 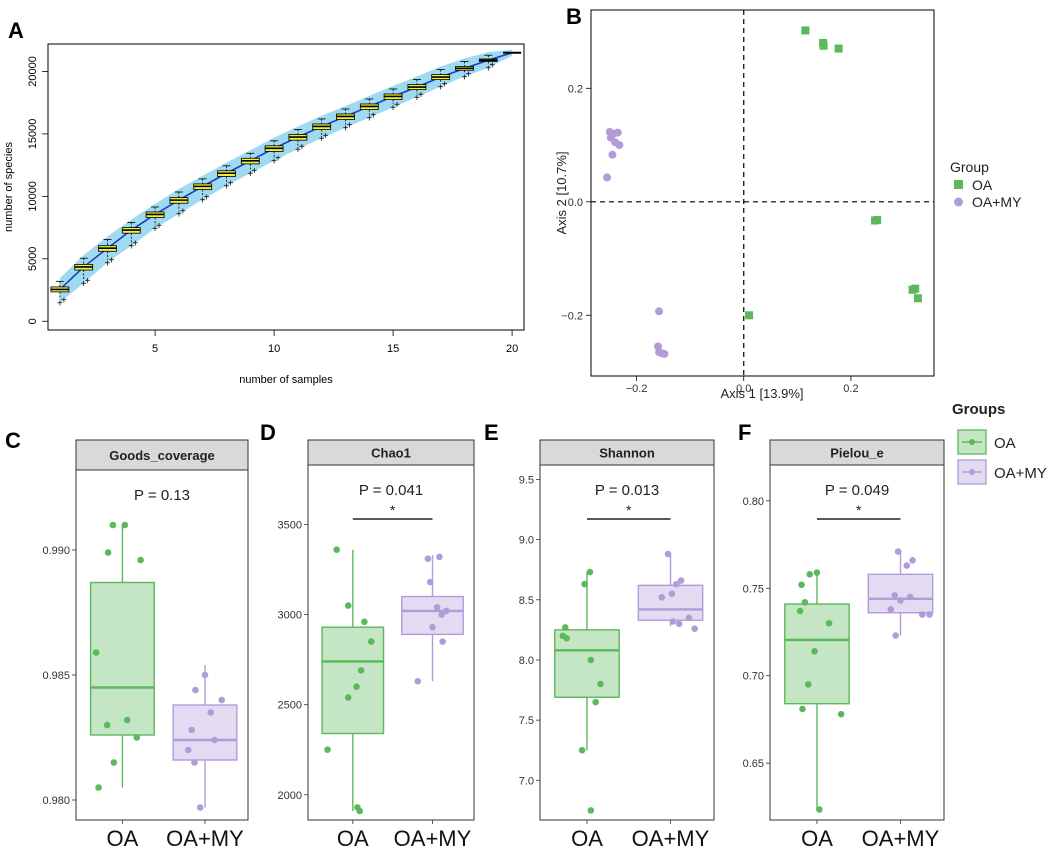 I want to click on y-tick-label: 9.0, so click(x=526, y=541).